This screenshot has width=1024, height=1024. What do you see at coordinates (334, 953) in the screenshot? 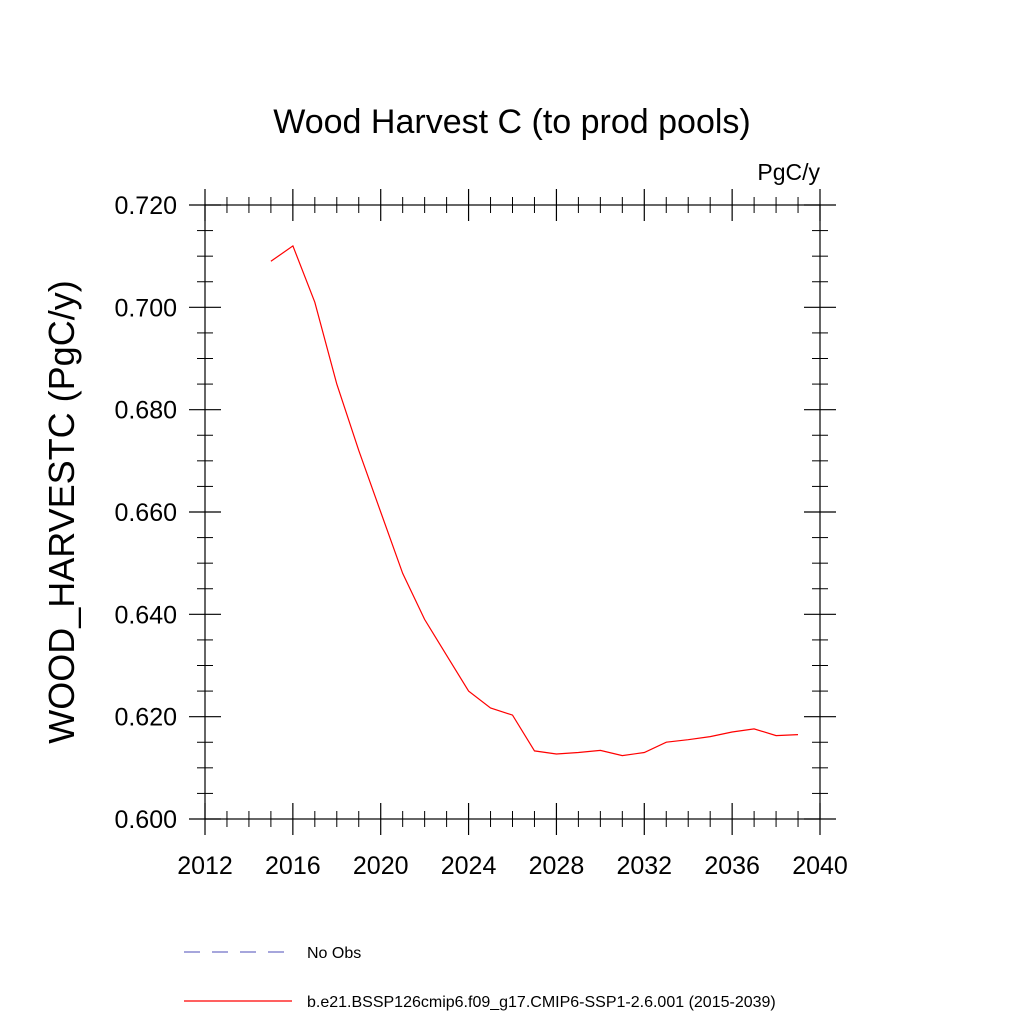
I see `legend-label-0: No Obs` at bounding box center [334, 953].